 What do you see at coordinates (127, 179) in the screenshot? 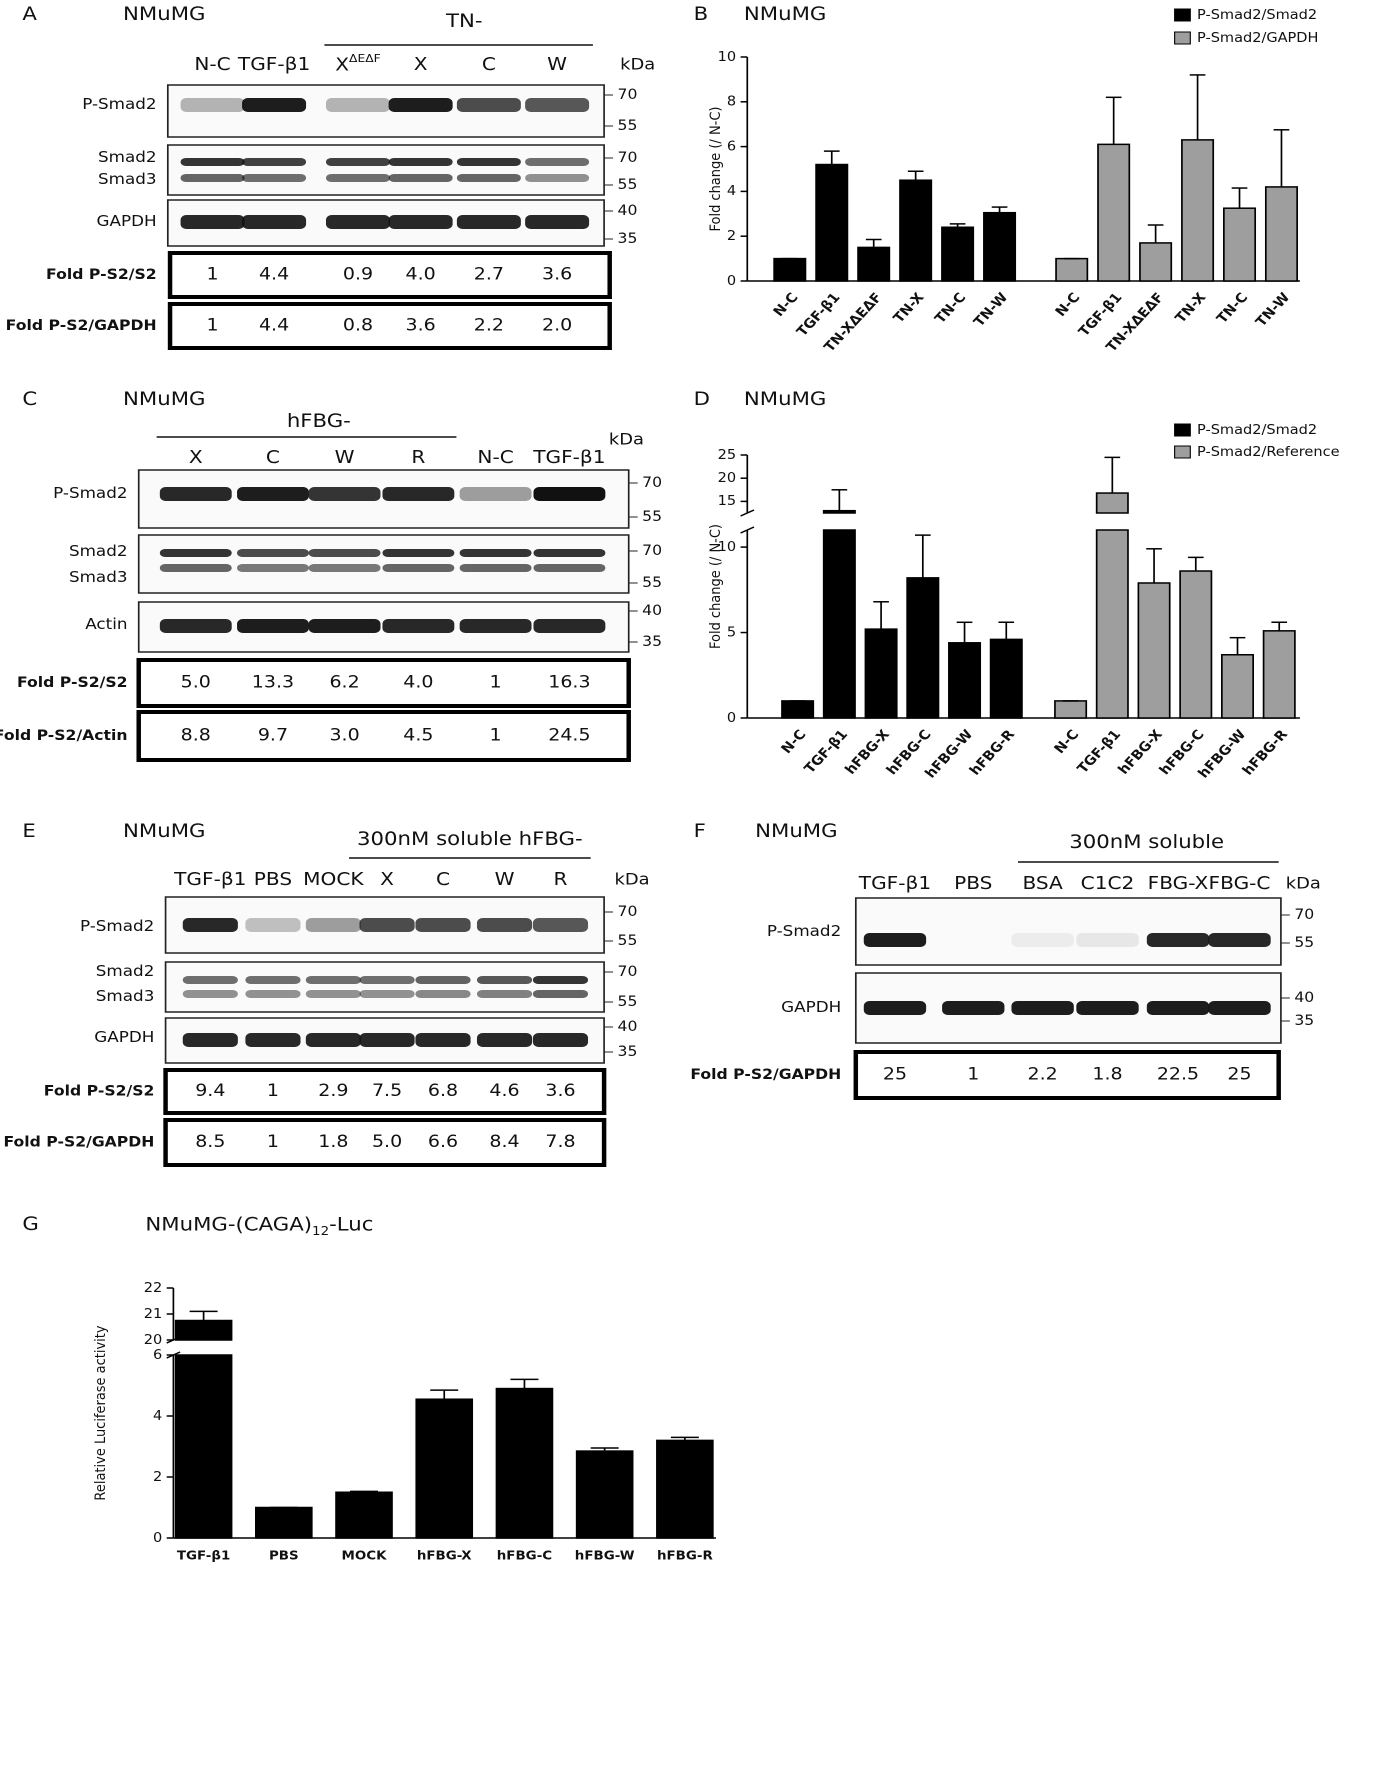
I see `row-label: Smad3` at bounding box center [127, 179].